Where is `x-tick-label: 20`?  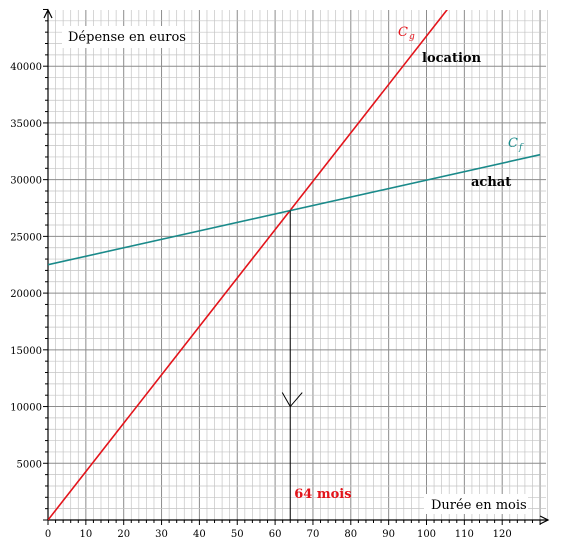 x-tick-label: 20 is located at coordinates (123, 534).